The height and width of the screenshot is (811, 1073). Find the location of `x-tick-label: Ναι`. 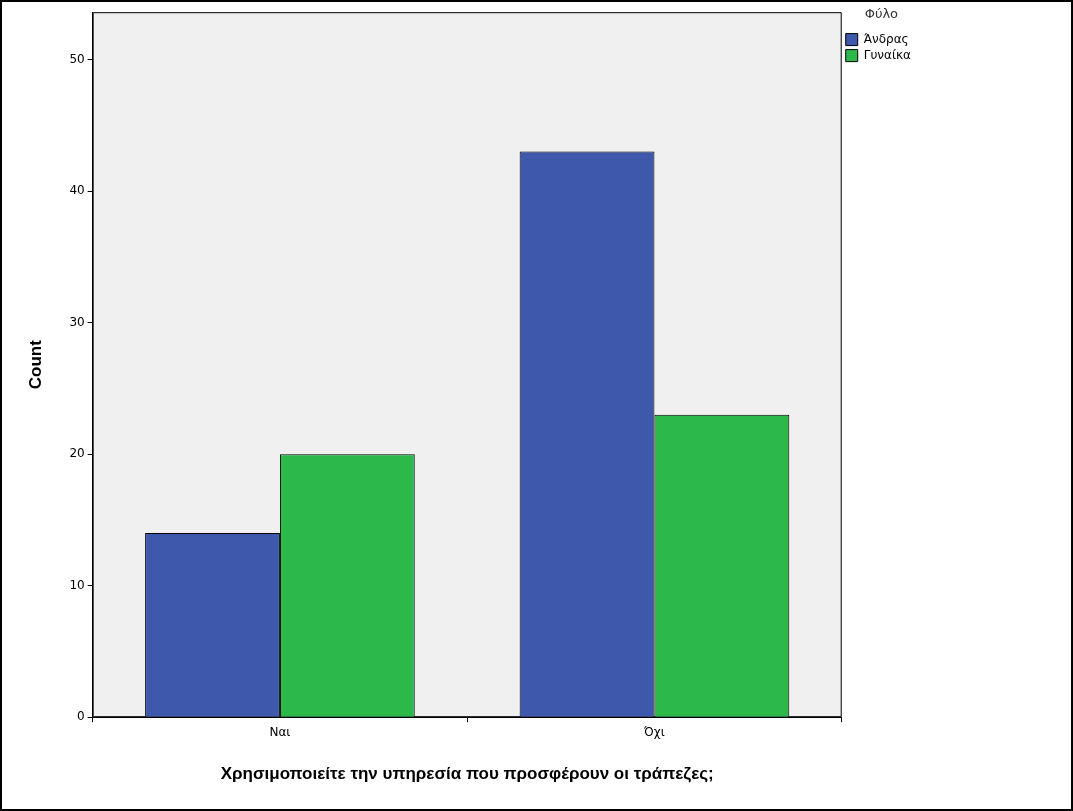

x-tick-label: Ναι is located at coordinates (280, 731).